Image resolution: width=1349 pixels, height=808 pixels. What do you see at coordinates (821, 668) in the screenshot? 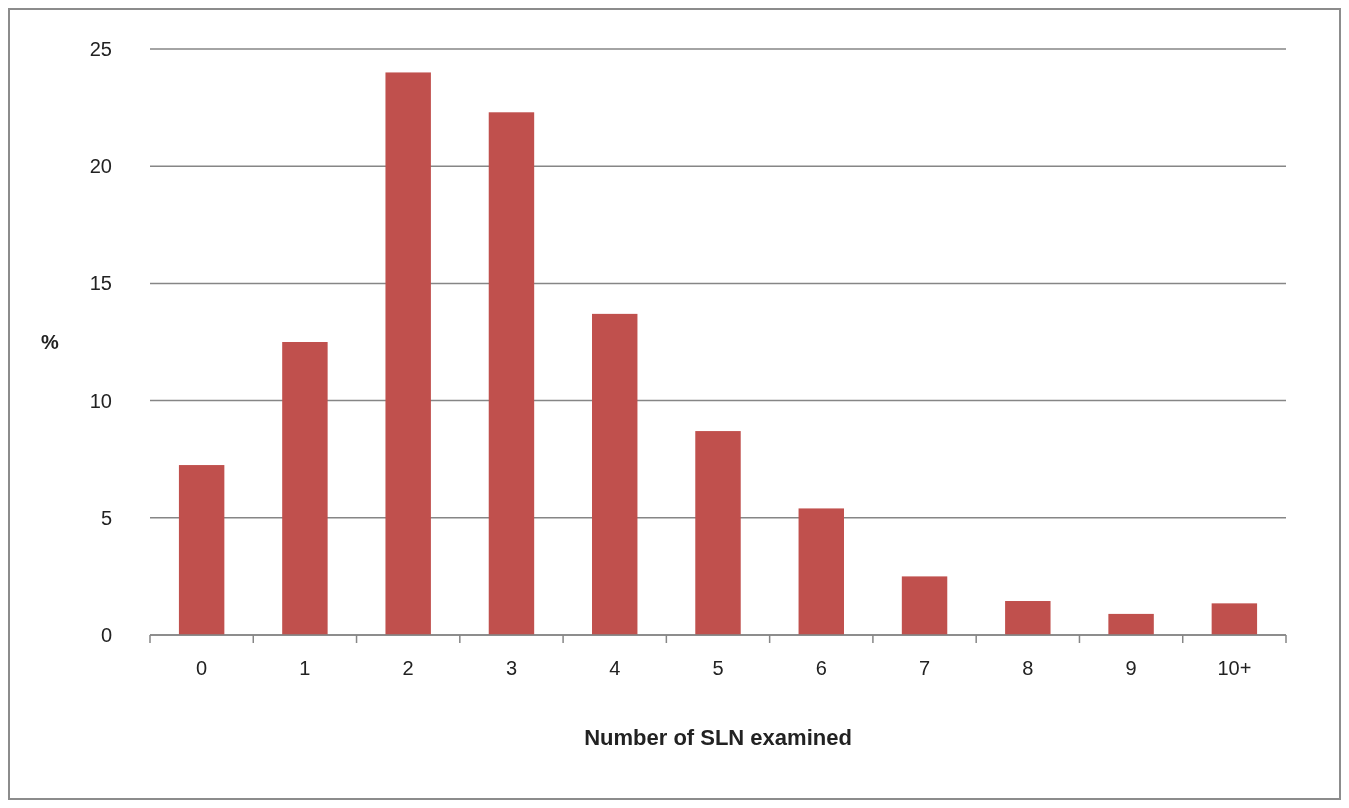
I see `x-tick-label: 6` at bounding box center [821, 668].